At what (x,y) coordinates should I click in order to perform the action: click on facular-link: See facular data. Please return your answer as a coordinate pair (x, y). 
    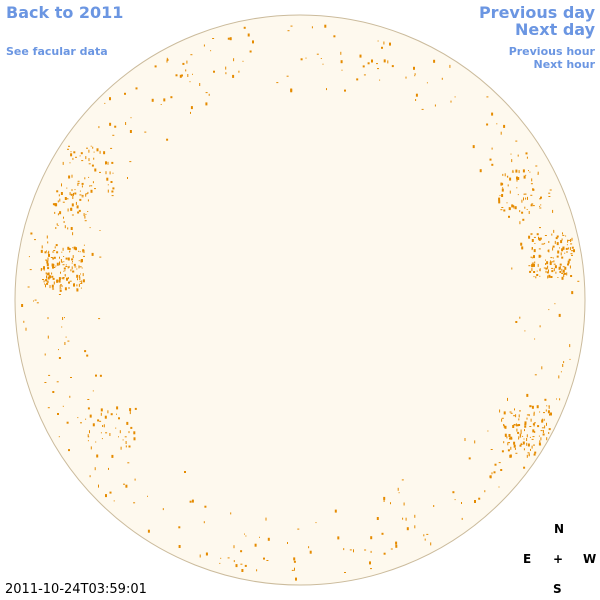
    Looking at the image, I should click on (57, 51).